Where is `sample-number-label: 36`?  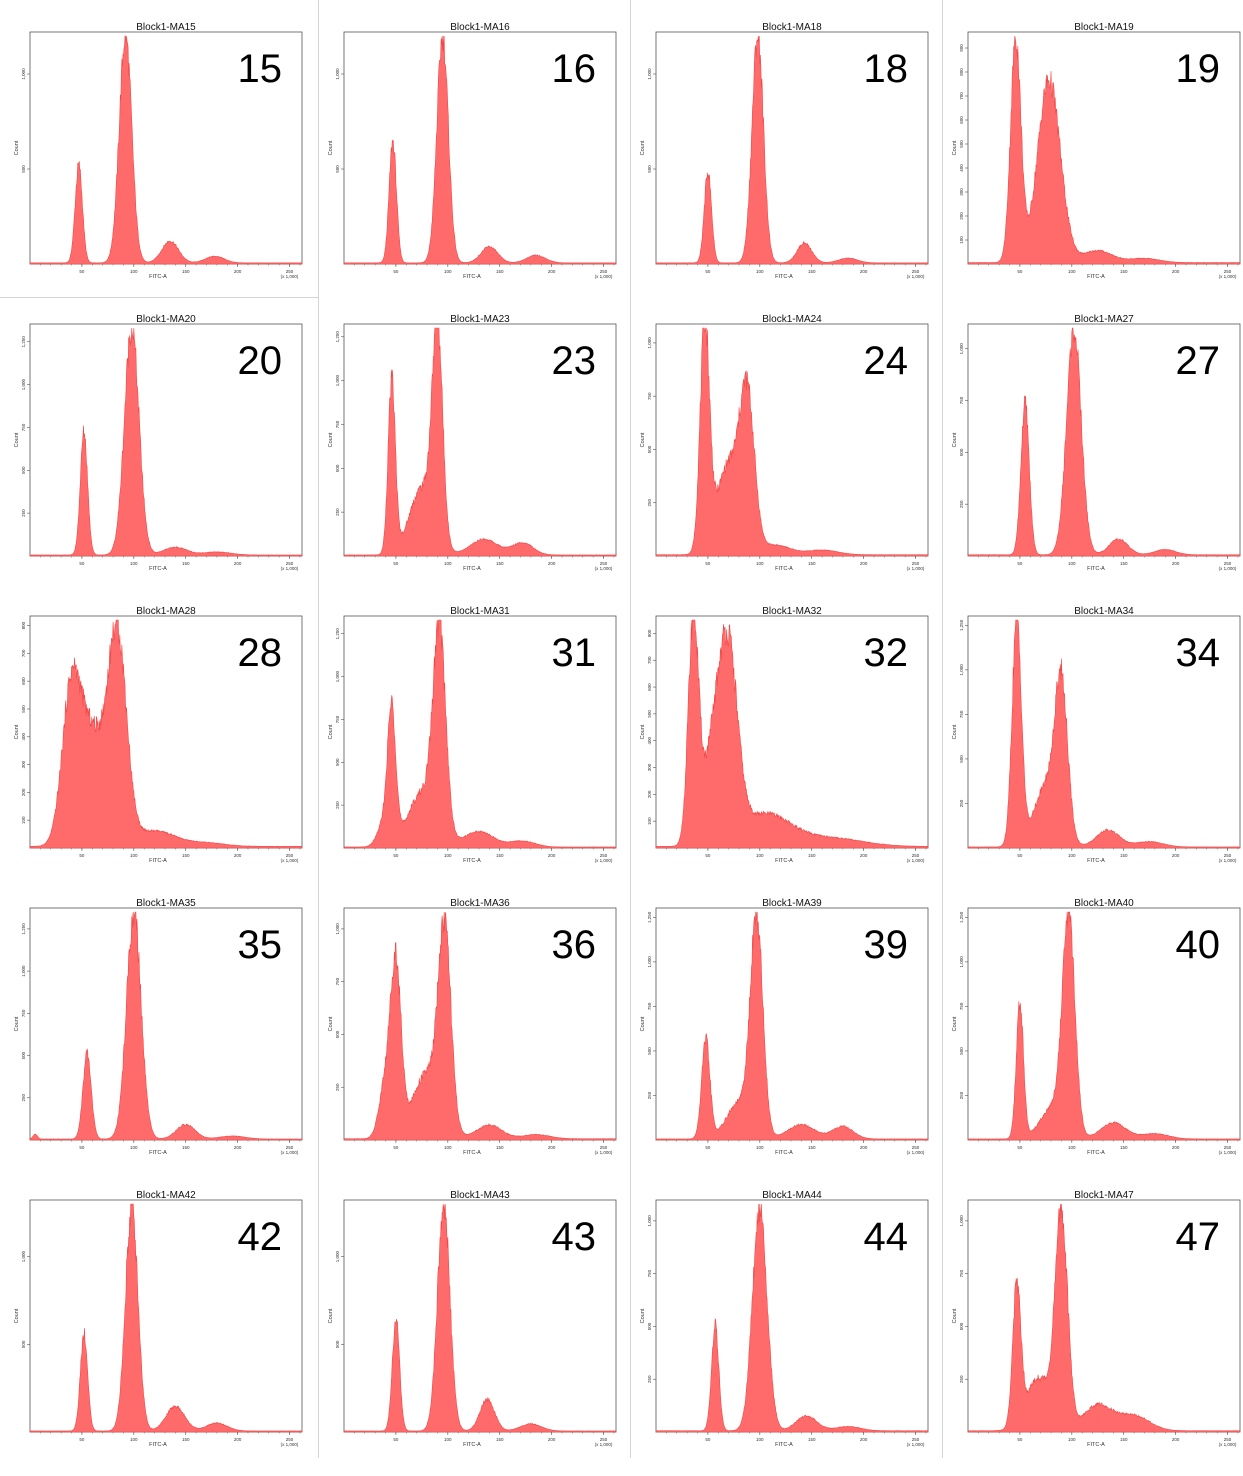 sample-number-label: 36 is located at coordinates (574, 945).